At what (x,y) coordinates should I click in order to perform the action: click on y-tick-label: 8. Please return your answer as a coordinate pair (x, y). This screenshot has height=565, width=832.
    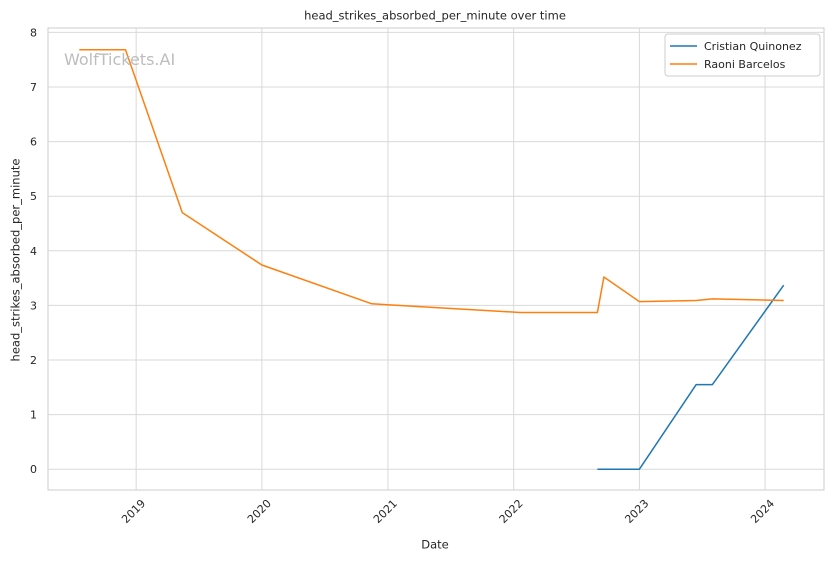
    Looking at the image, I should click on (33, 32).